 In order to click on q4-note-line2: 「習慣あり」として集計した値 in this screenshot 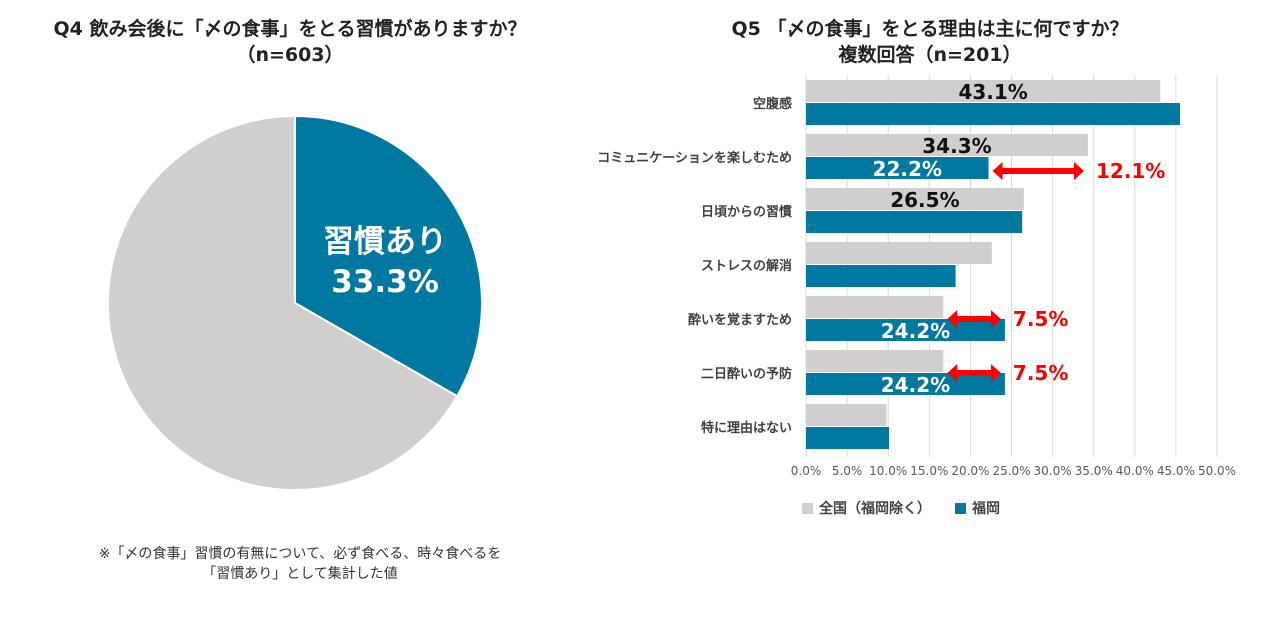, I will do `click(300, 574)`.